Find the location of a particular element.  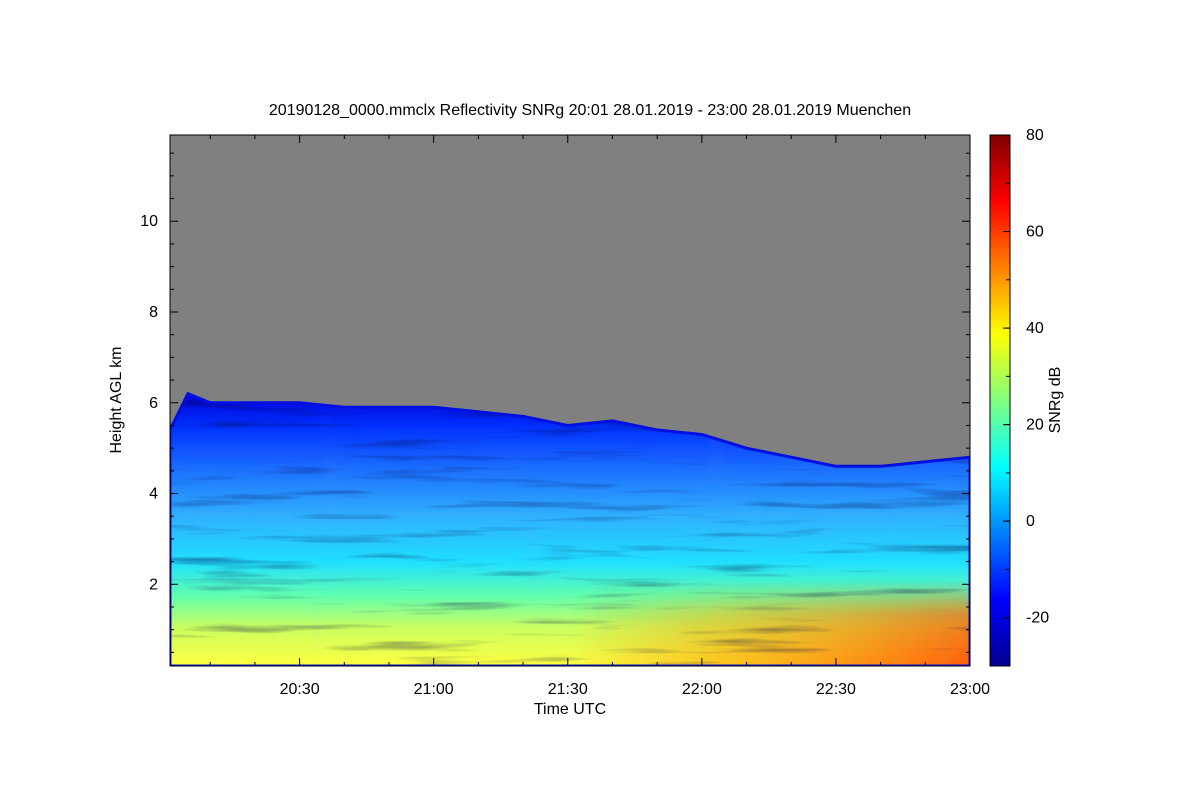

colorbar-tick-label: 20 is located at coordinates (1035, 425).